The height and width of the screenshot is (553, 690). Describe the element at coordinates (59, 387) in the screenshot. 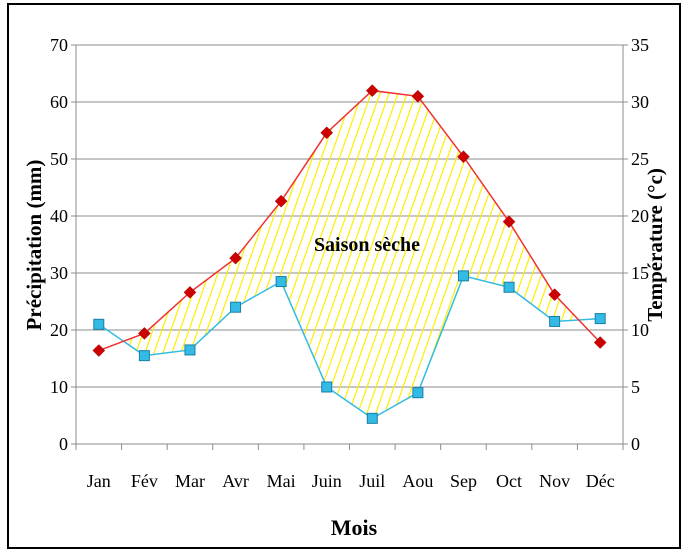

I see `y-tick-label: 10` at that location.